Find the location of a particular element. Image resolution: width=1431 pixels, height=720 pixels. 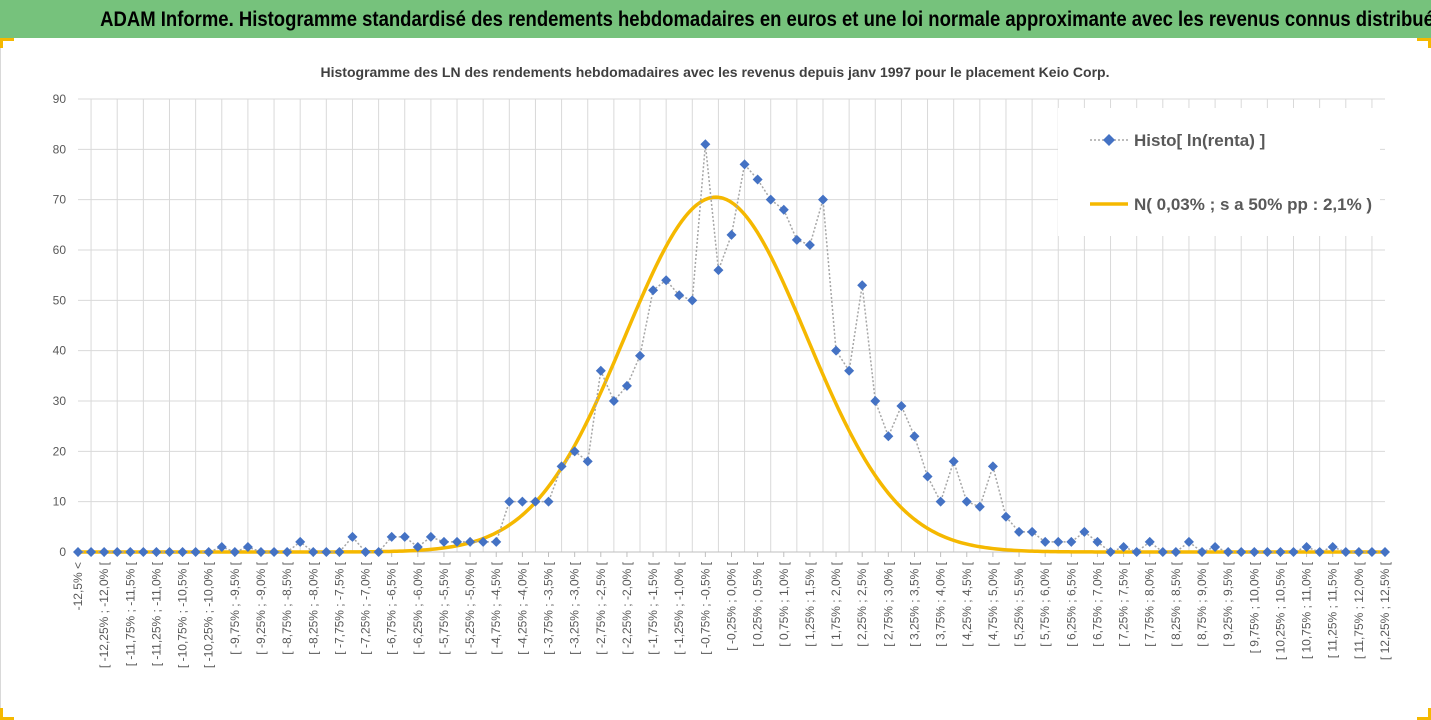

x-tick-label: [ 9,25% ; 9,5% [ is located at coordinates (1228, 603).